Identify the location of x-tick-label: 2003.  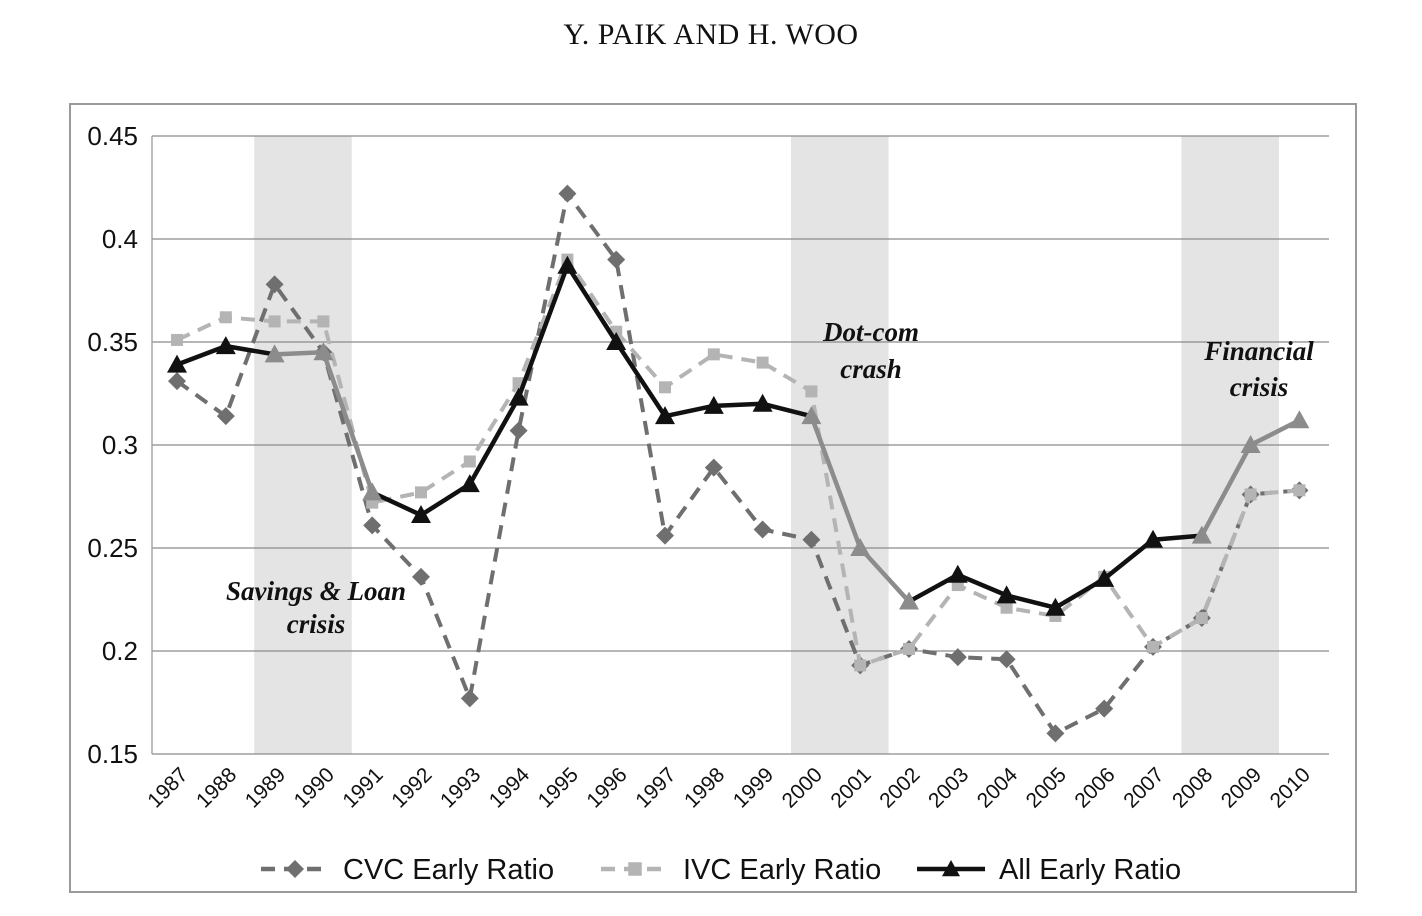
(948, 787).